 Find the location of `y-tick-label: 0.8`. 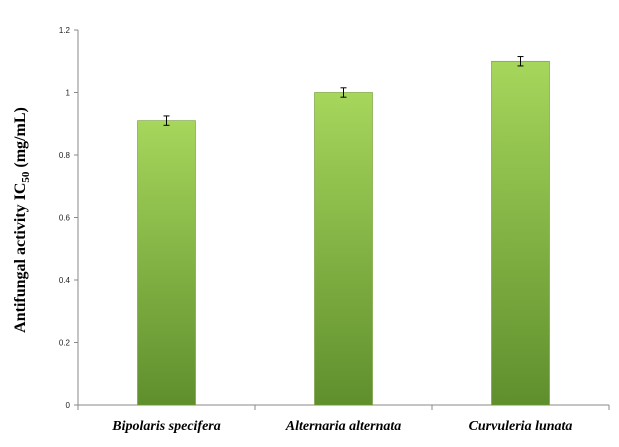

y-tick-label: 0.8 is located at coordinates (65, 155).